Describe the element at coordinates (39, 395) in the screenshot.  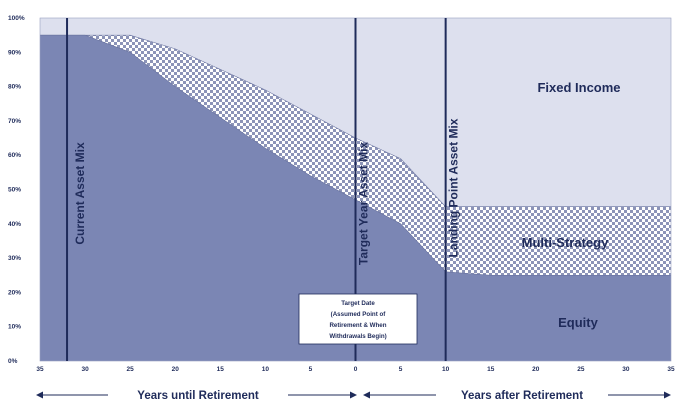
I see `left-arrow-head` at that location.